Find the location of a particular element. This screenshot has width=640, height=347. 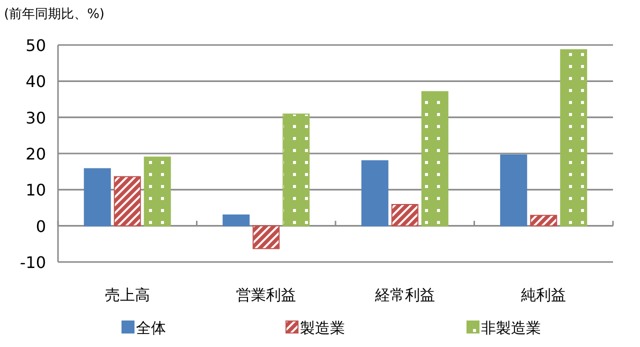

x-tick-label: 営業利益 is located at coordinates (266, 295).